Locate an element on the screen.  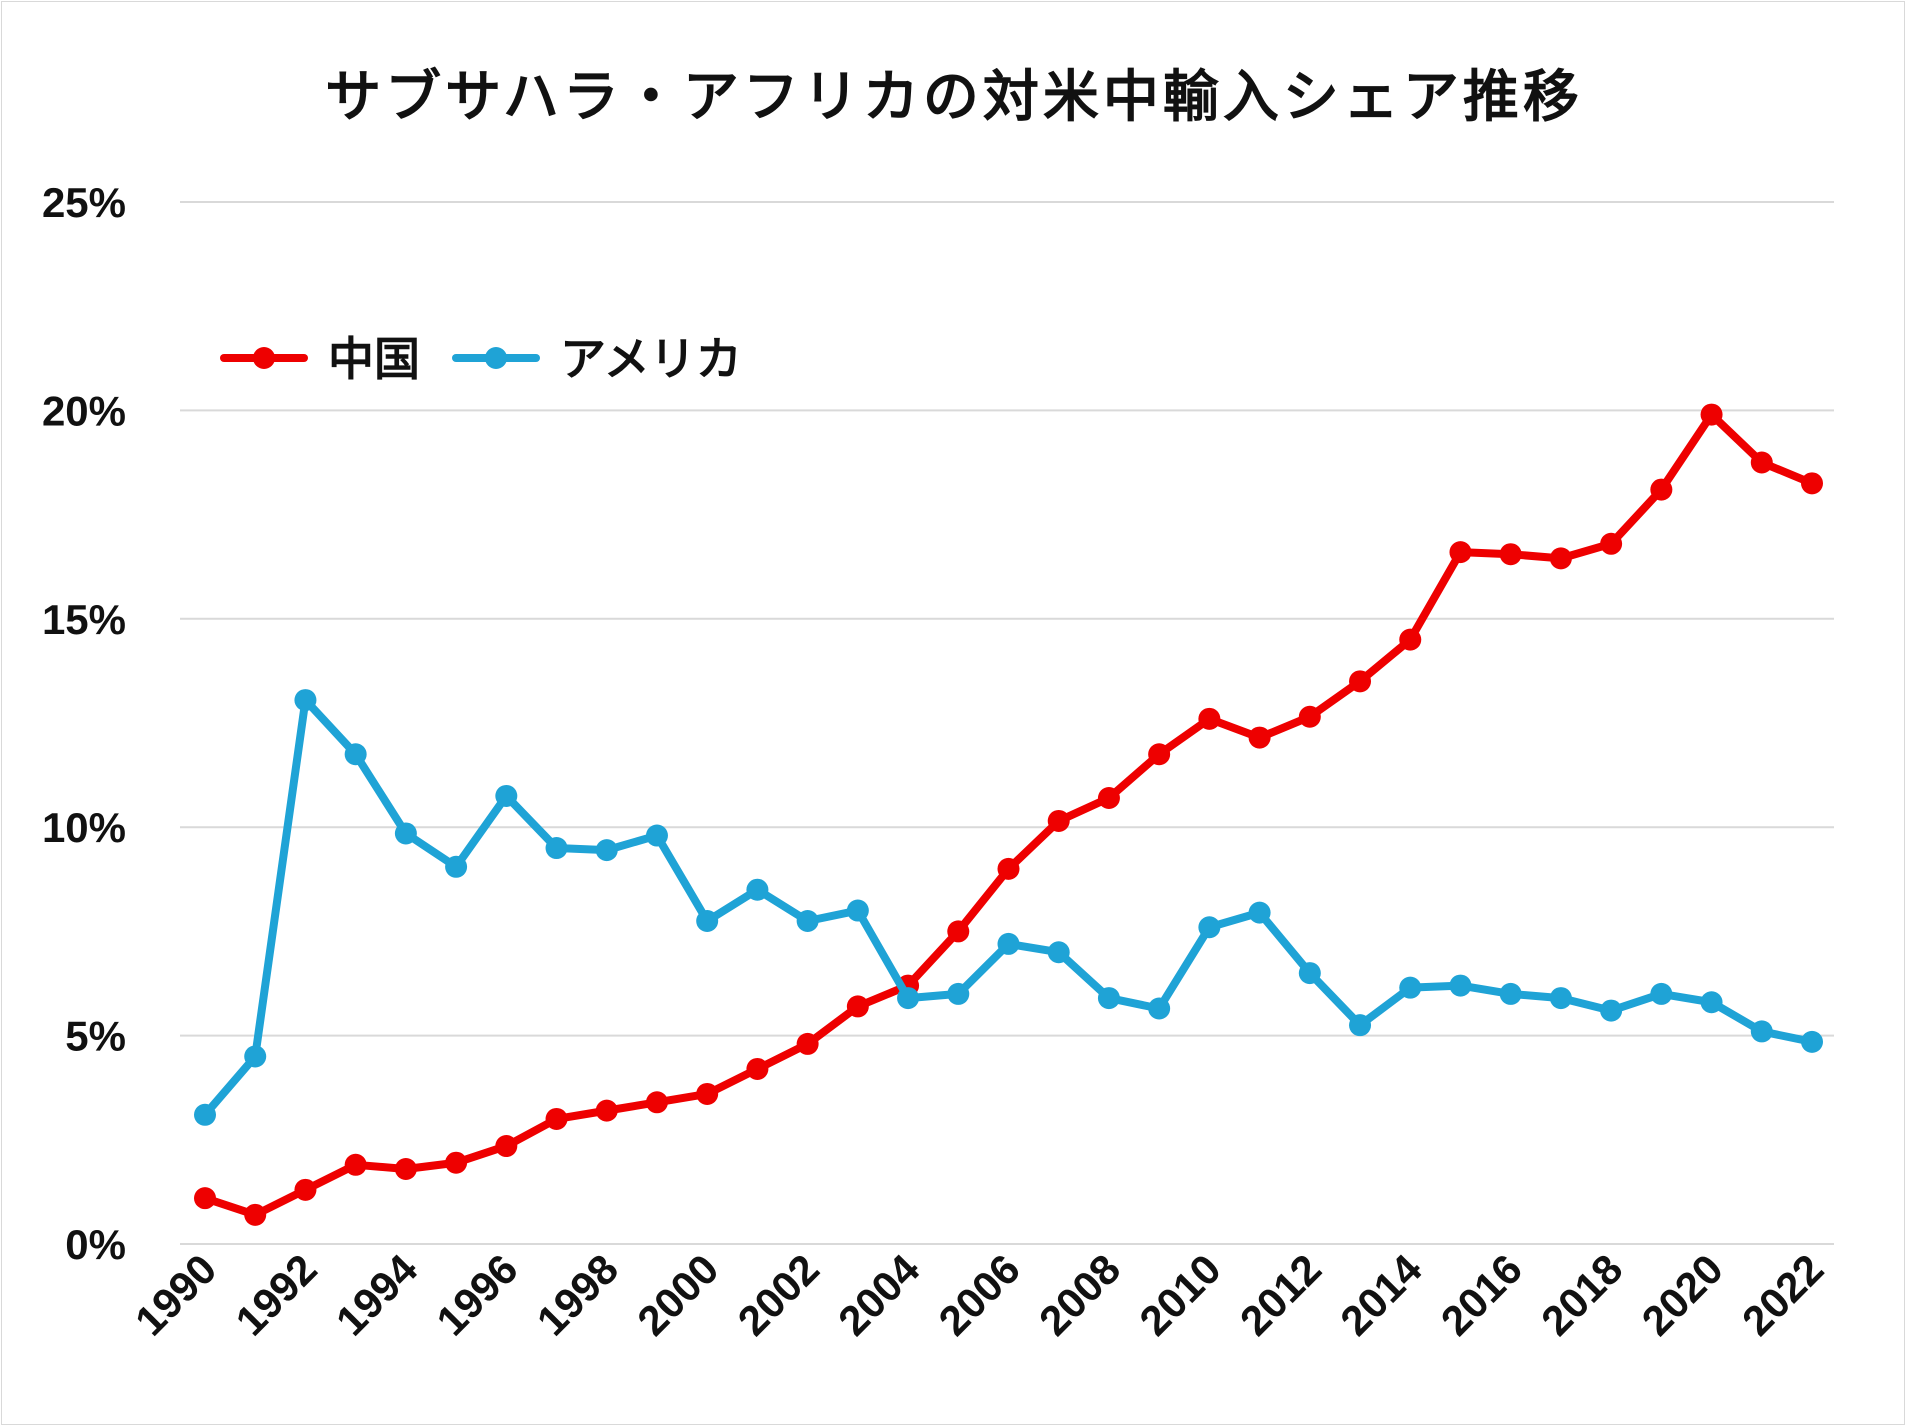
y-tick-label: 0% is located at coordinates (95, 1244).